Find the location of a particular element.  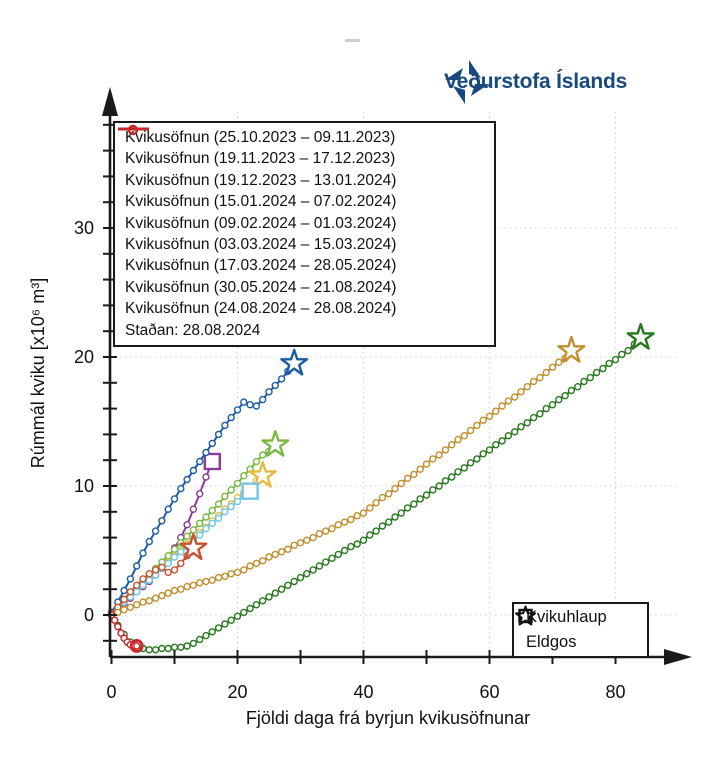

y-axis-arrow is located at coordinates (110, 101).